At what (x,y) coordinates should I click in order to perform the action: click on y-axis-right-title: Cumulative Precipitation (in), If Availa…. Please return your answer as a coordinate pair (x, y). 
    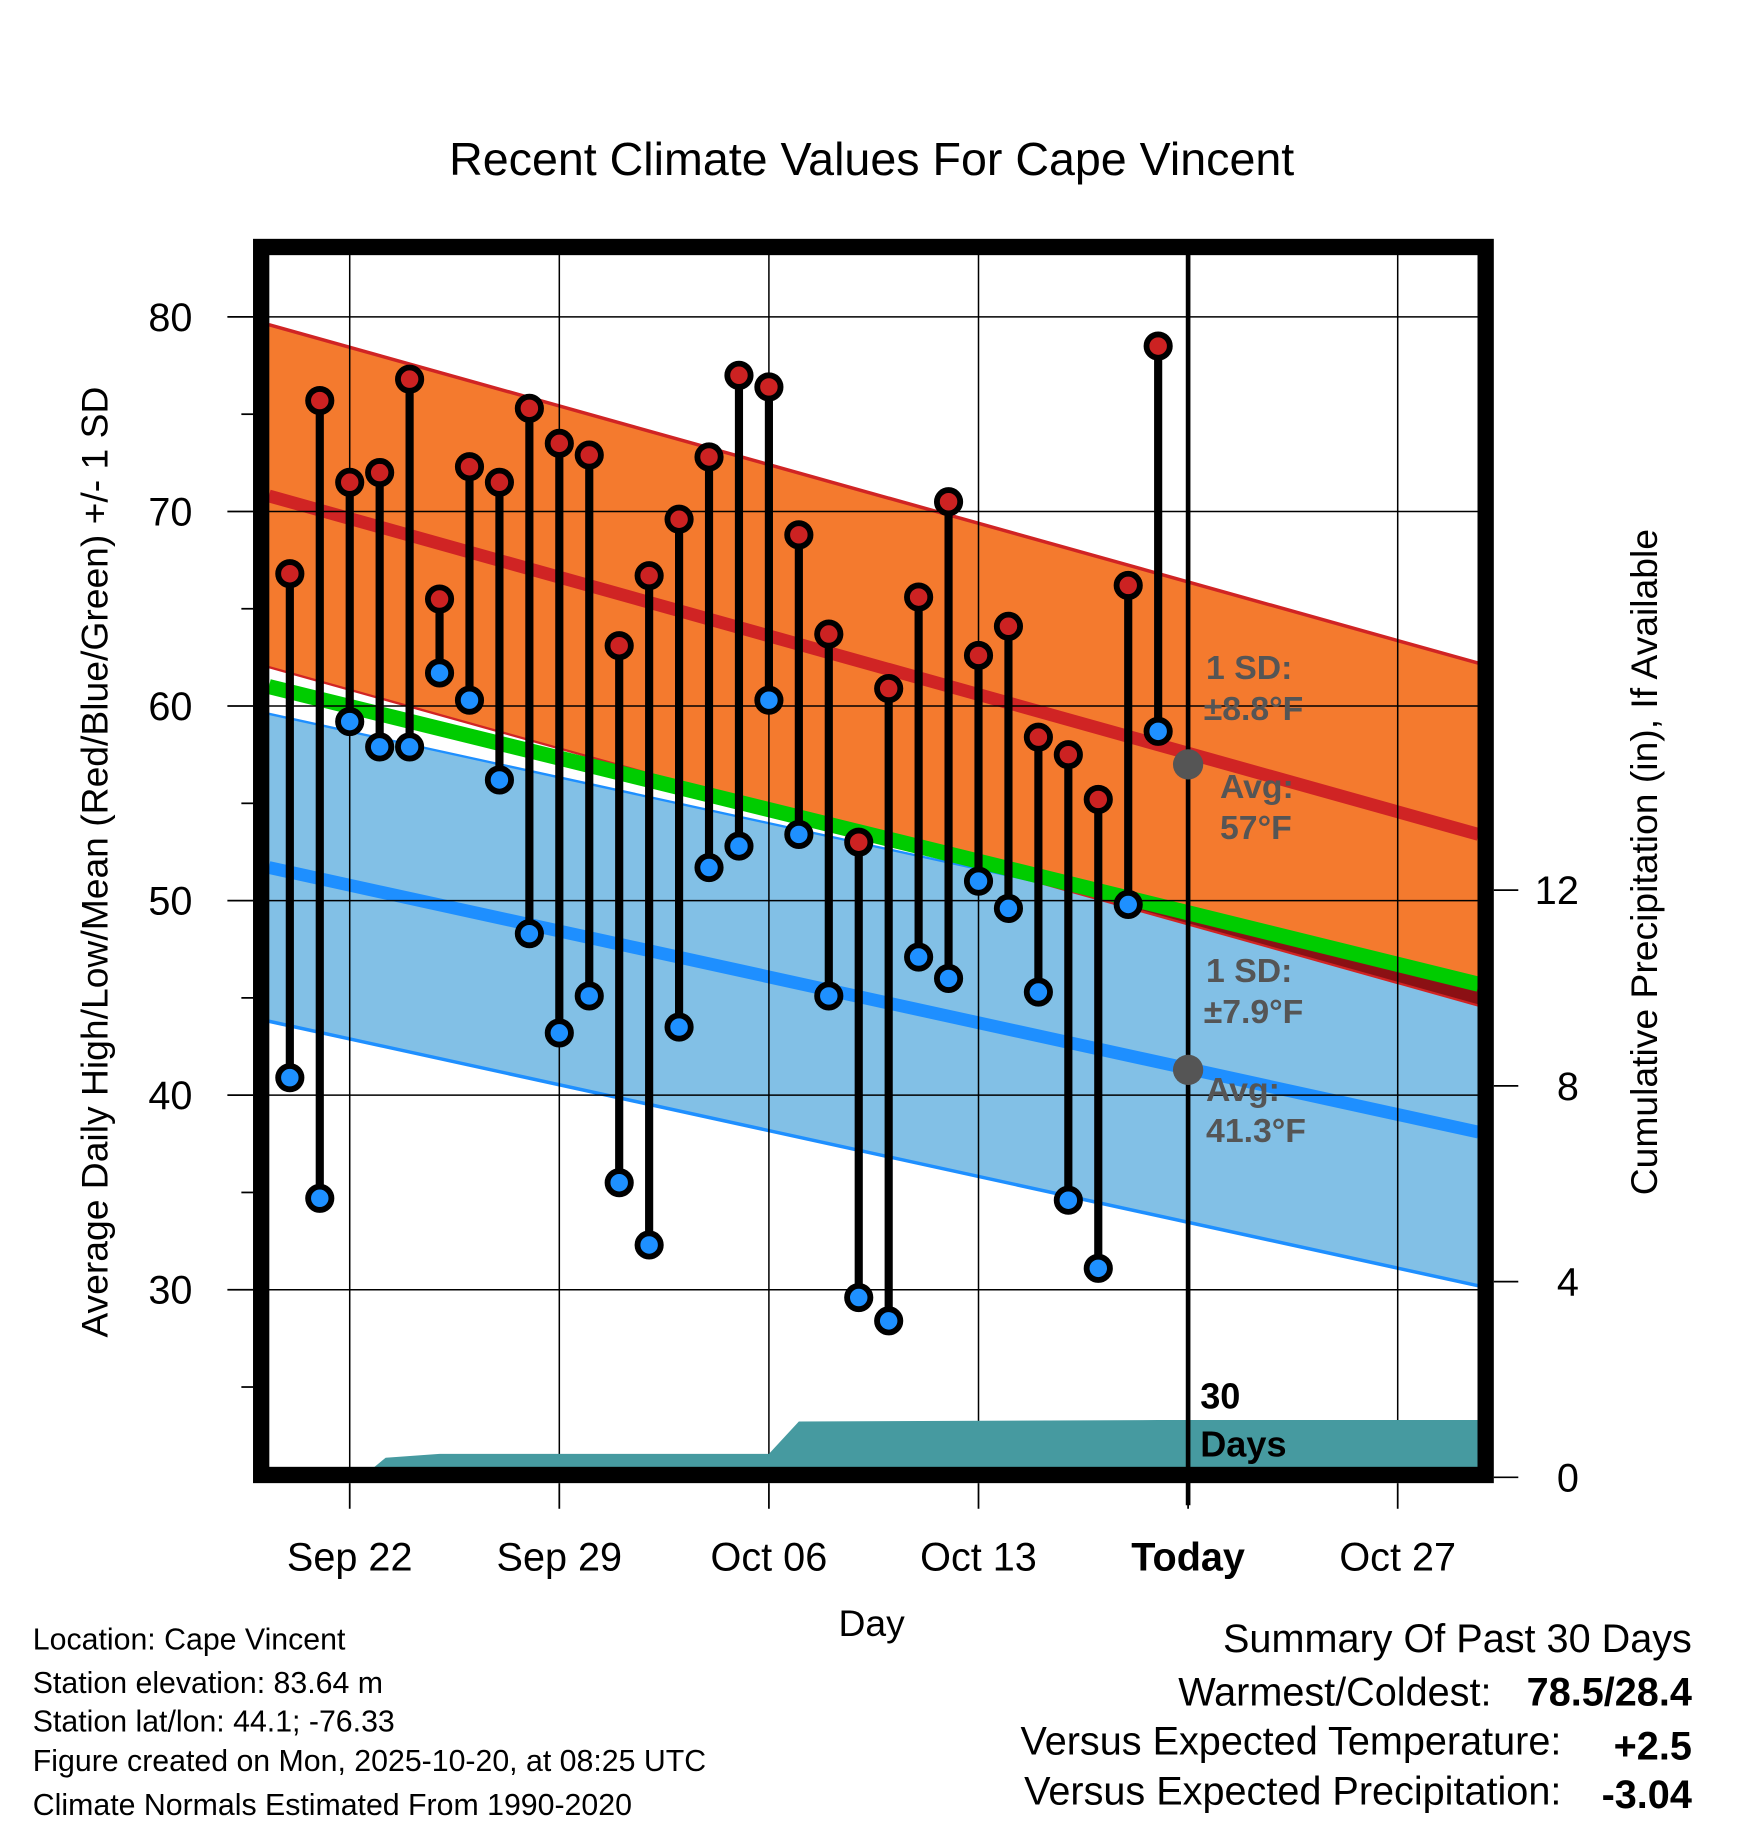
    Looking at the image, I should click on (1644, 862).